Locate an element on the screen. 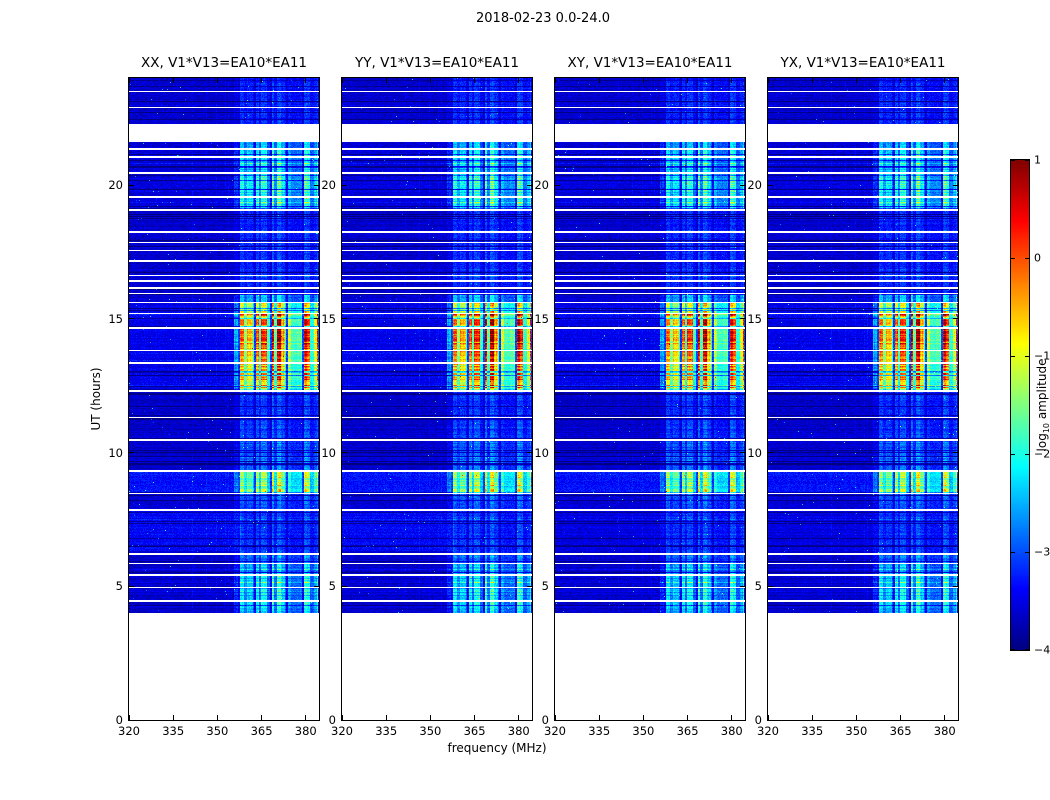 Image resolution: width=1050 pixels, height=800 pixels. colorbar-gradient is located at coordinates (1020, 405).